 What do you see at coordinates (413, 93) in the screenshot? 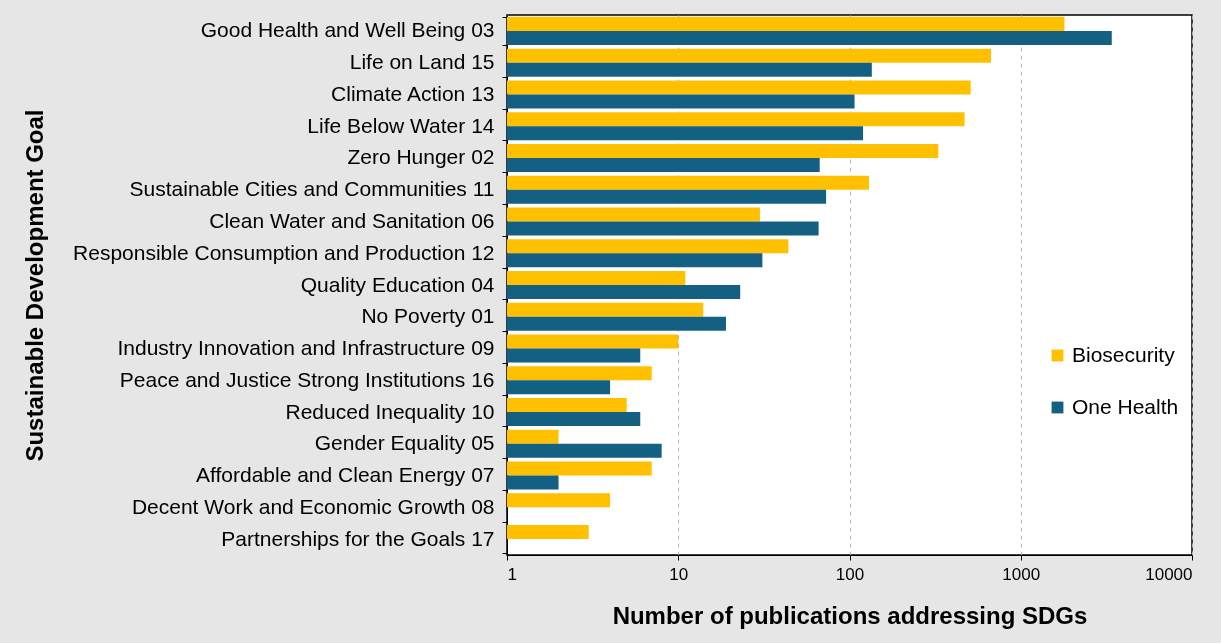
I see `y-tick-label: Climate Action 13` at bounding box center [413, 93].